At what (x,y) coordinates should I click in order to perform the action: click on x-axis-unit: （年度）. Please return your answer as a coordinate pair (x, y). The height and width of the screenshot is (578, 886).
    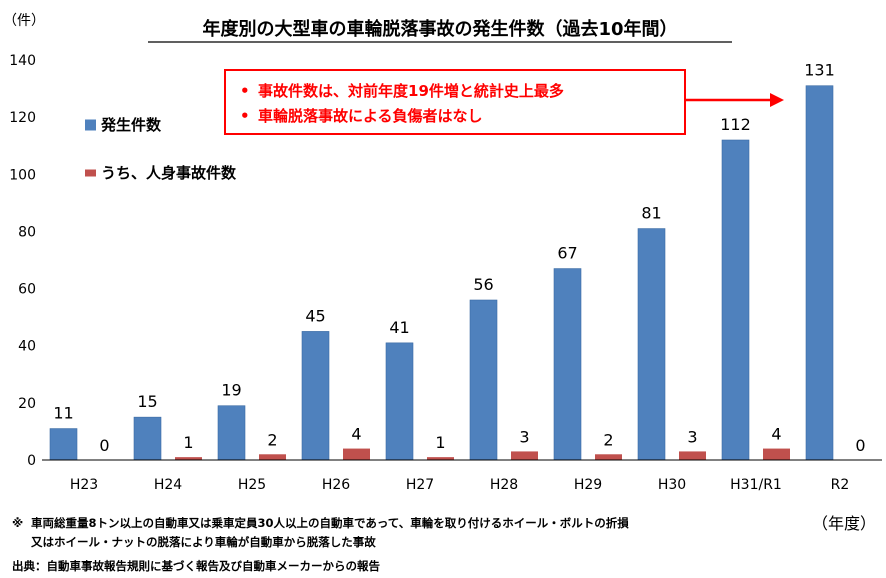
    Looking at the image, I should click on (844, 523).